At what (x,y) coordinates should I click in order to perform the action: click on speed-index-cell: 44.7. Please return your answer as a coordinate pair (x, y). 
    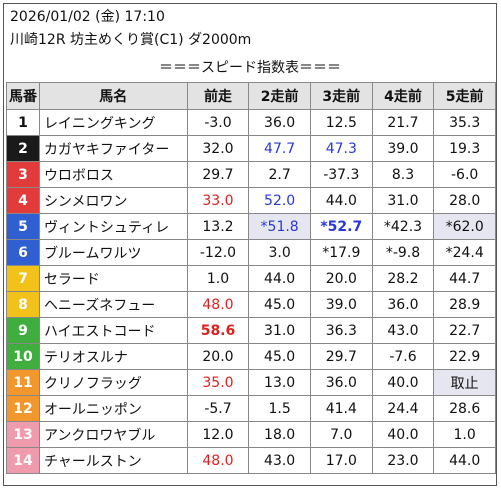
    Looking at the image, I should click on (464, 278).